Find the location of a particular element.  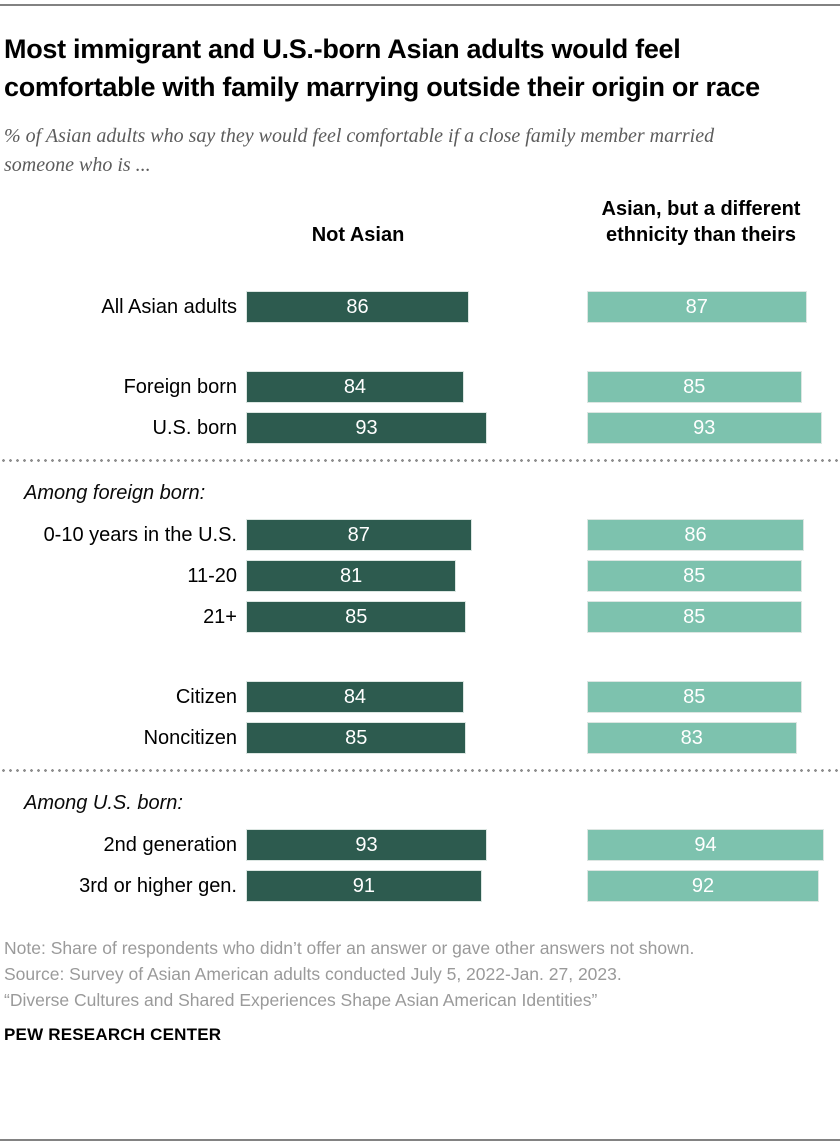

bar-not-asian: 91 is located at coordinates (364, 886).